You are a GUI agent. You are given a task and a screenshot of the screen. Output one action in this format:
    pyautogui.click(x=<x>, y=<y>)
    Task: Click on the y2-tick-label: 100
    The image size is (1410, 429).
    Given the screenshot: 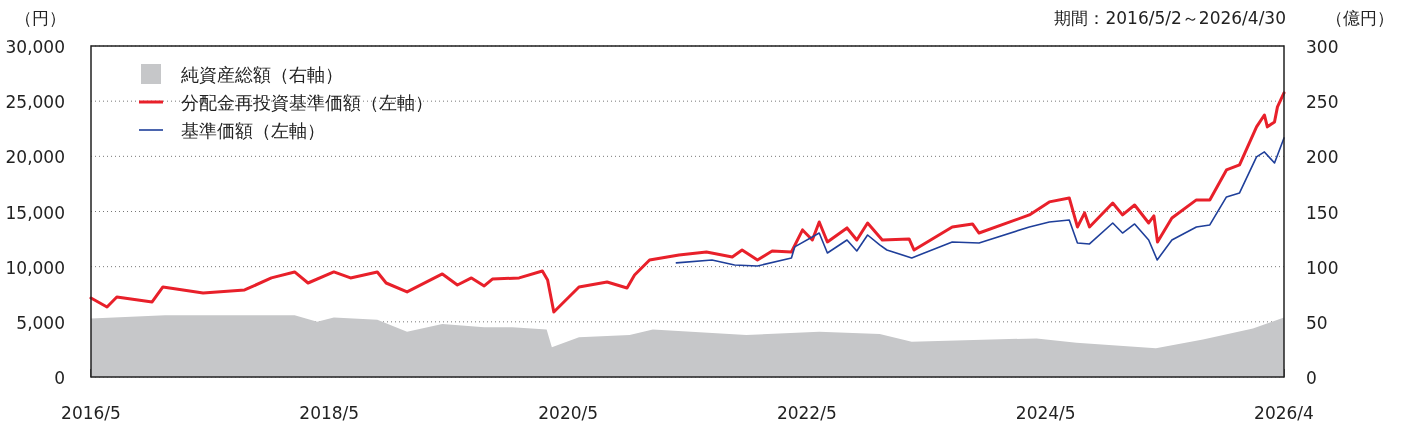 What is the action you would take?
    pyautogui.click(x=1322, y=267)
    